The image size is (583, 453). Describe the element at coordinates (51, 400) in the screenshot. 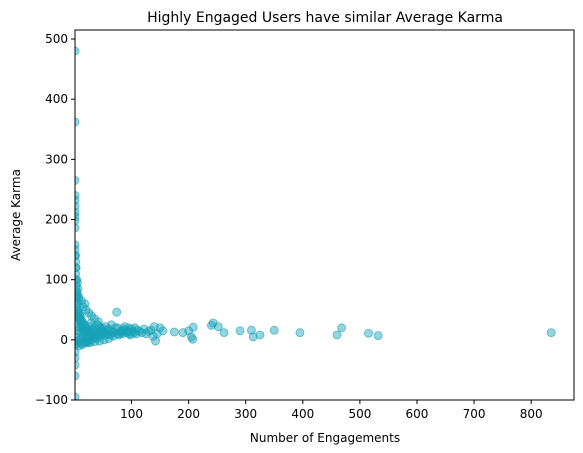

I see `y-tick-label: −100` at that location.